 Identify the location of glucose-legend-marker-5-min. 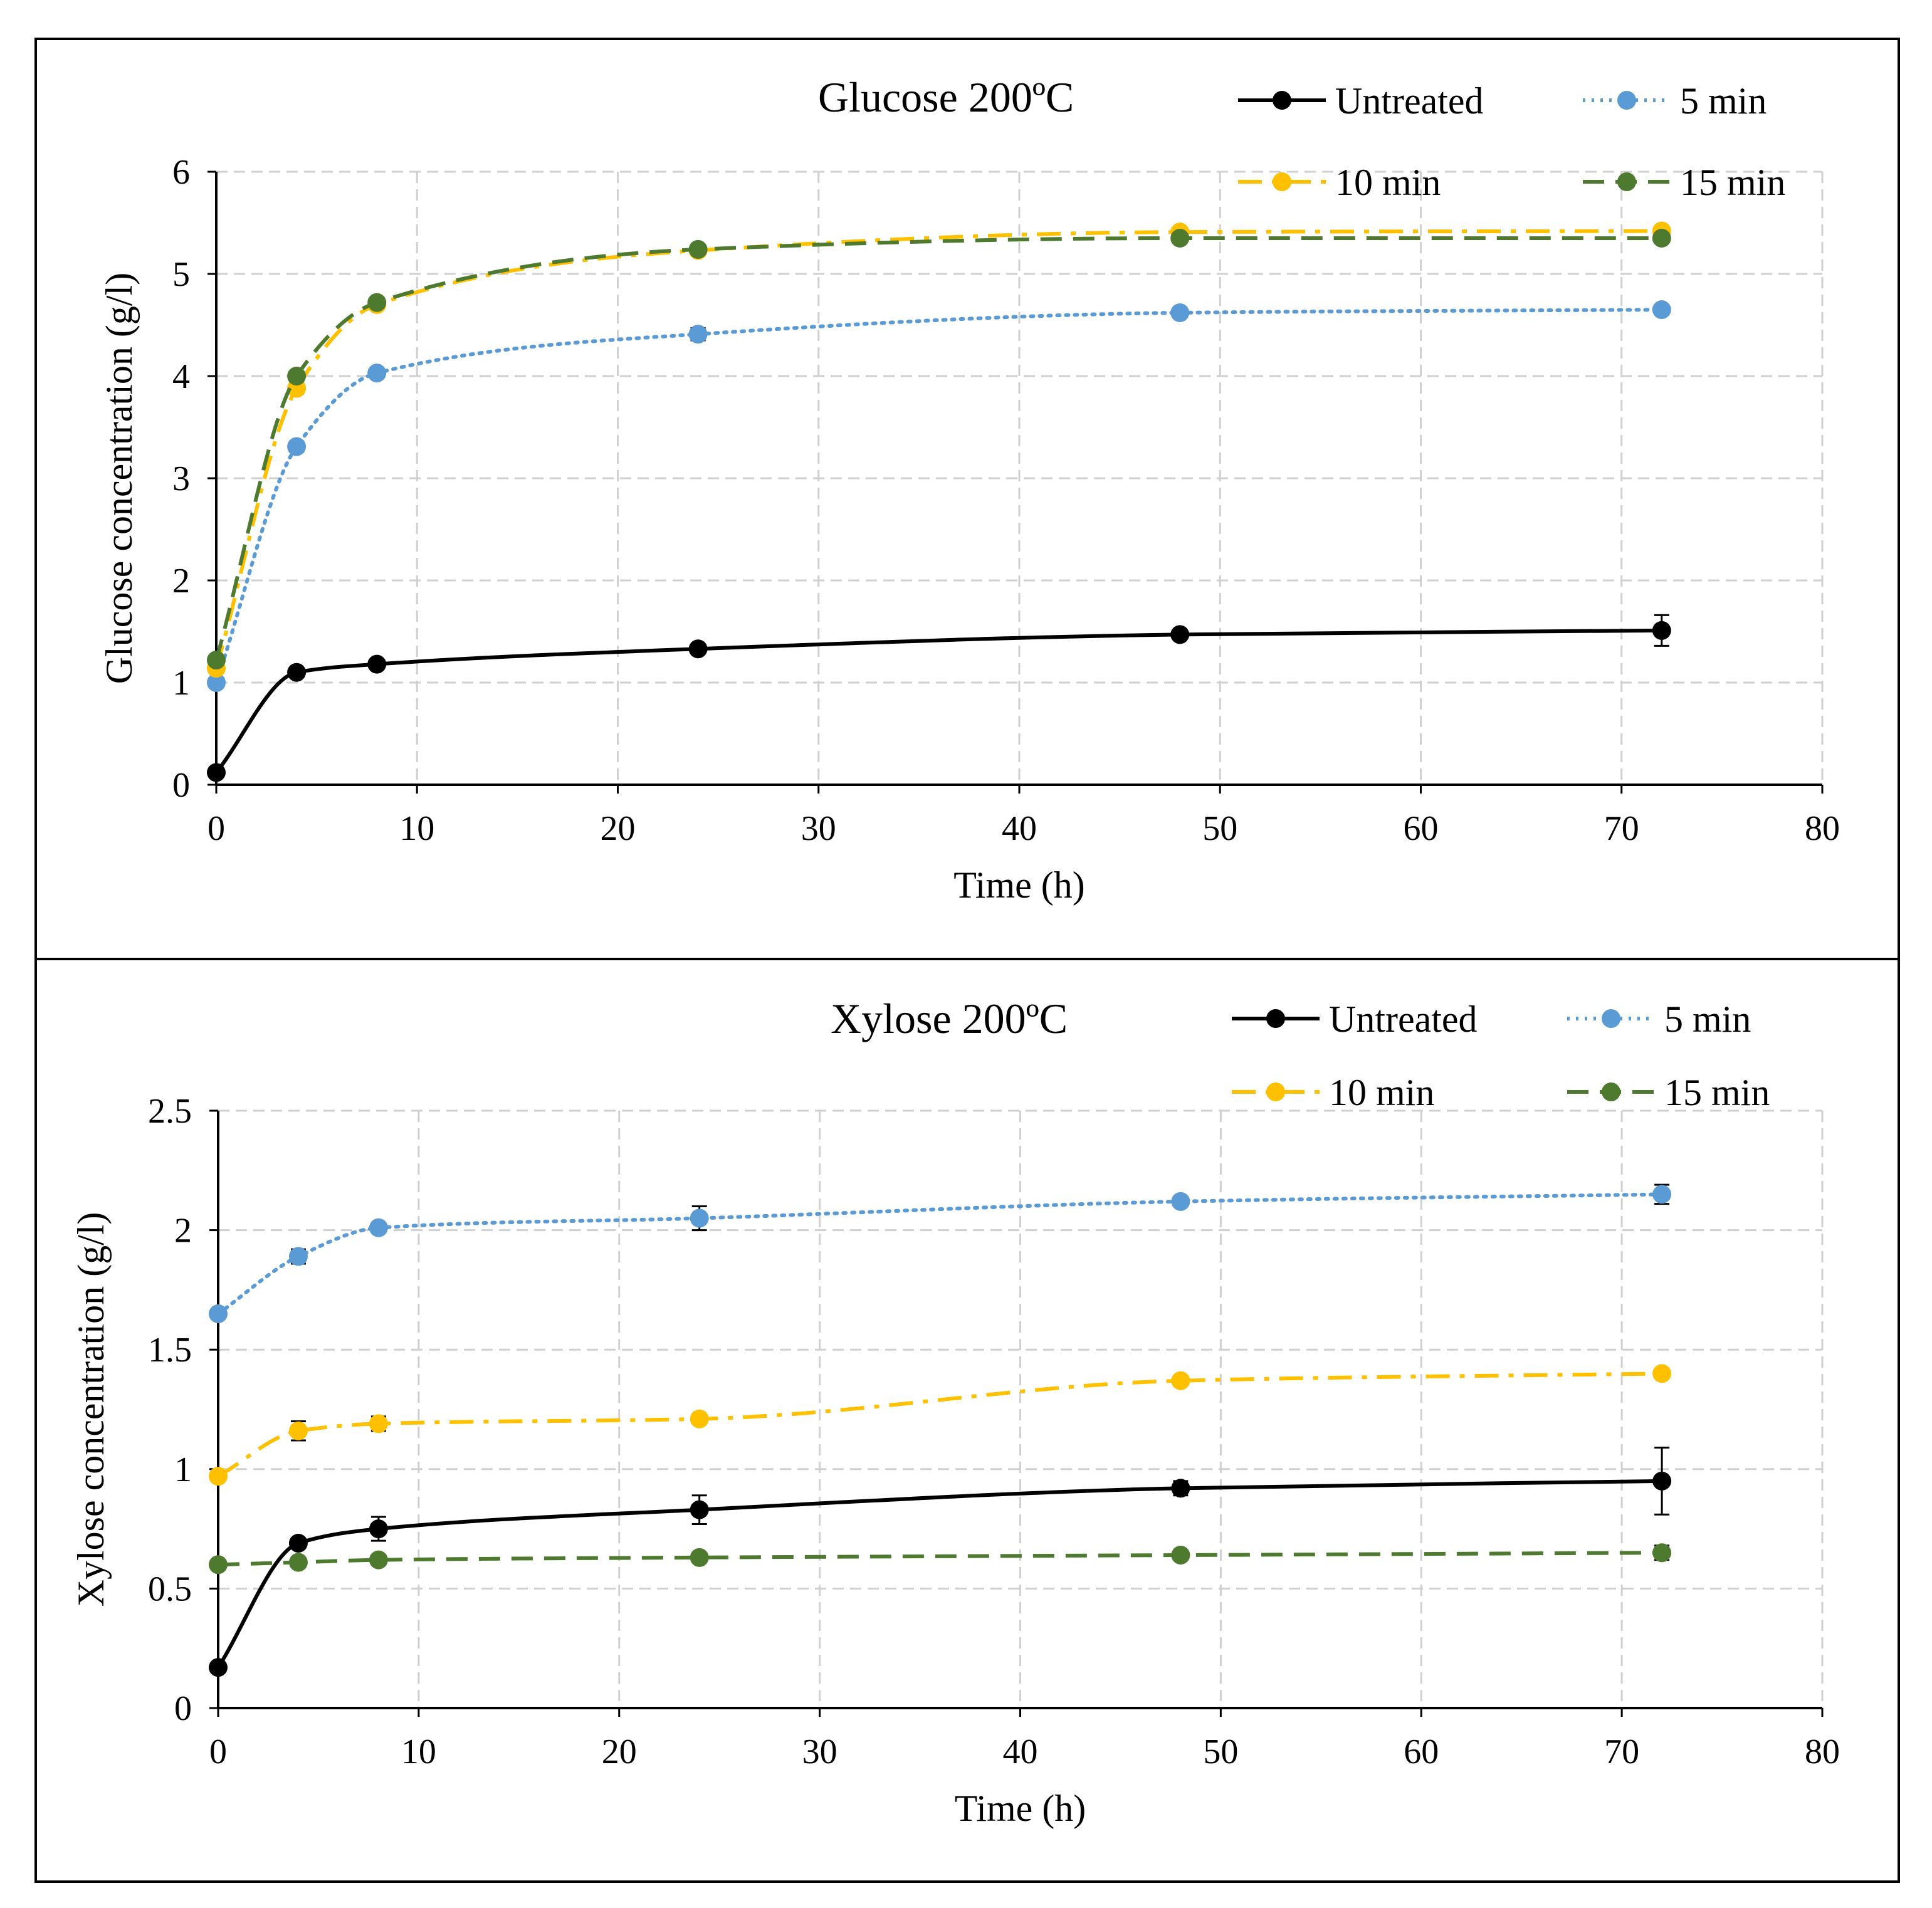
(1626, 100).